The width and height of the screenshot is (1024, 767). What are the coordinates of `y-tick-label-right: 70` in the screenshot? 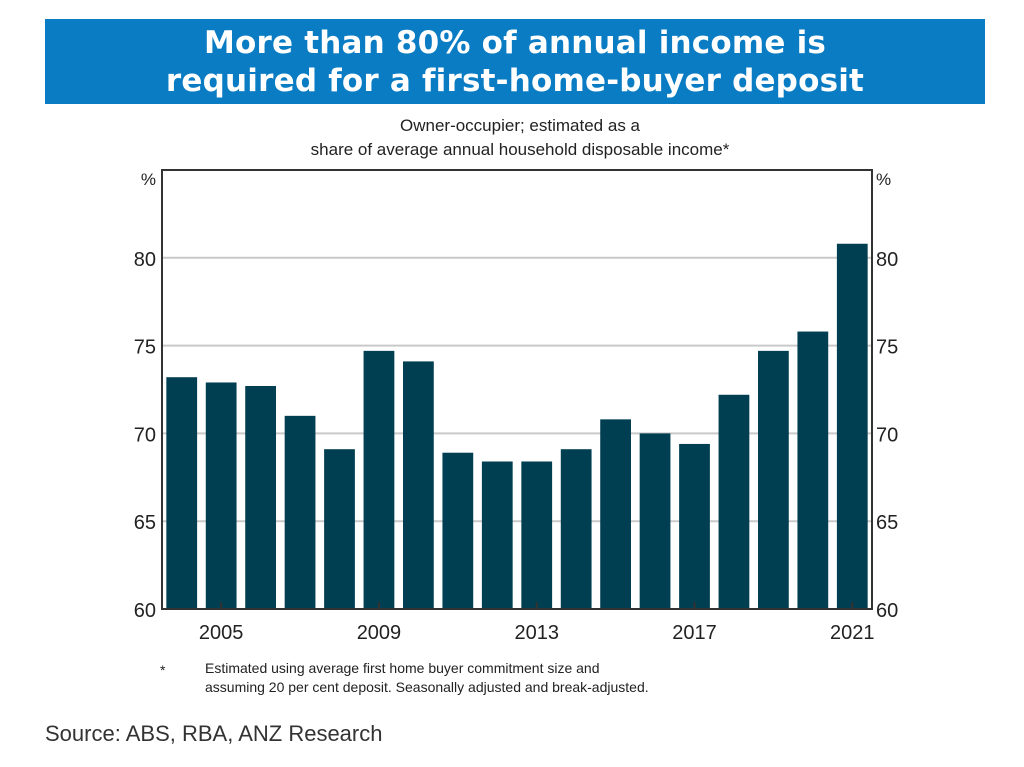 It's located at (887, 435).